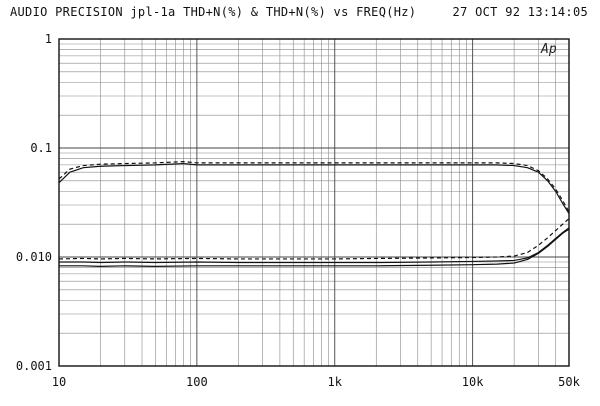  Describe the element at coordinates (59, 382) in the screenshot. I see `x-tick-label: 10` at that location.